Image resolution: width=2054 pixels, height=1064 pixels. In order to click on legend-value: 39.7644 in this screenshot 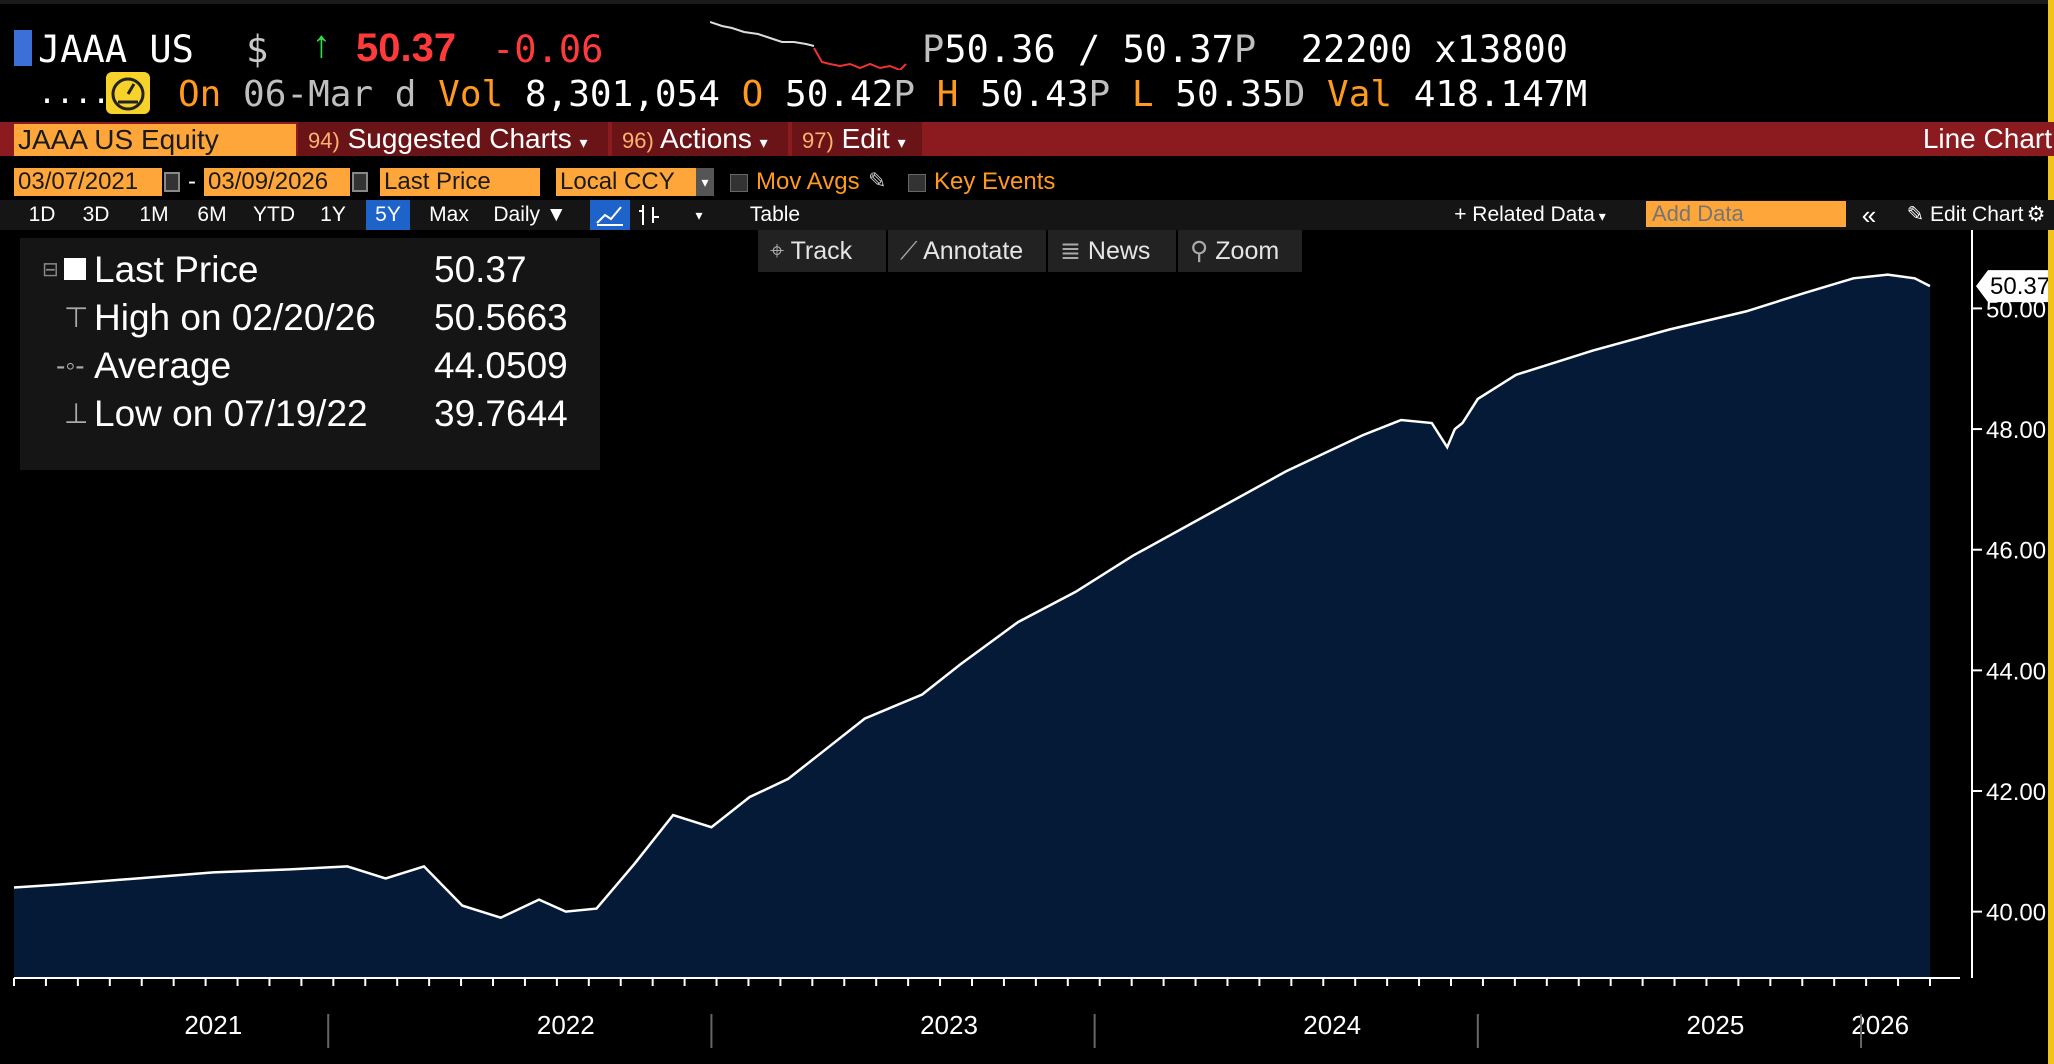, I will do `click(501, 413)`.